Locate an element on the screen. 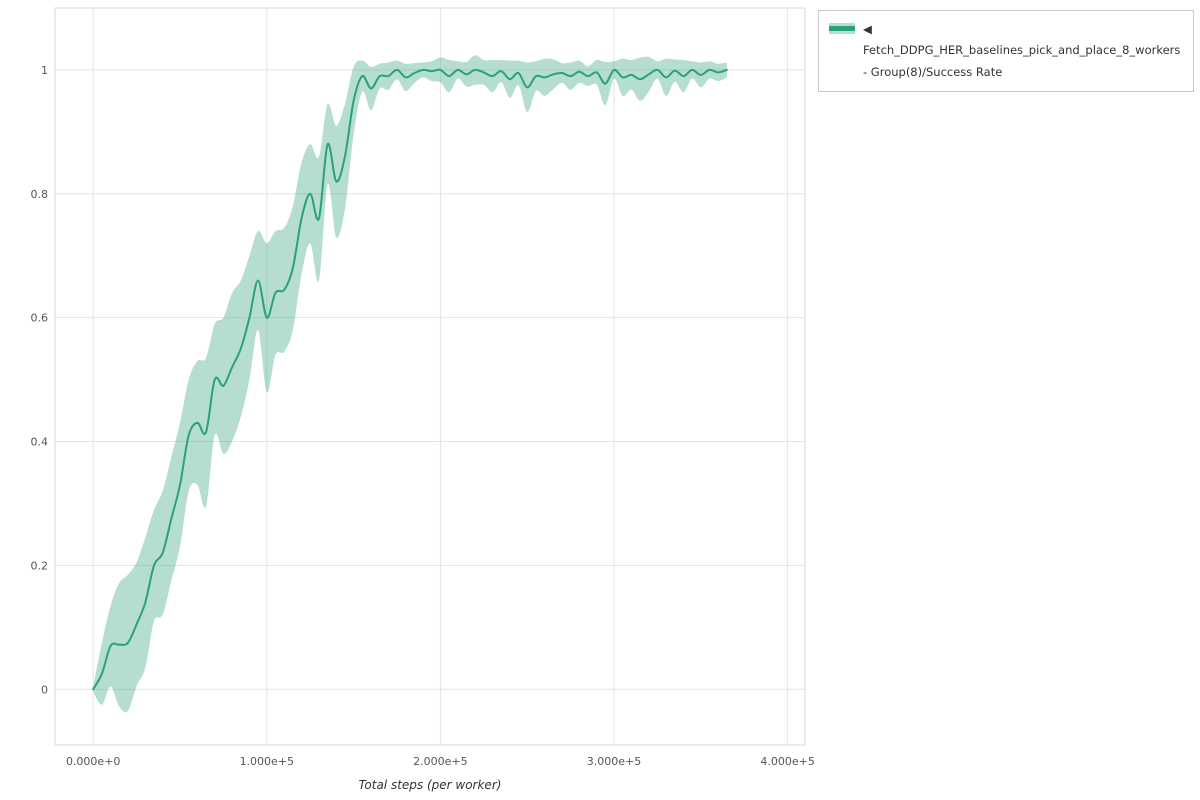 This screenshot has width=1200, height=800. x-axis-title: Total steps (per worker) is located at coordinates (430, 785).